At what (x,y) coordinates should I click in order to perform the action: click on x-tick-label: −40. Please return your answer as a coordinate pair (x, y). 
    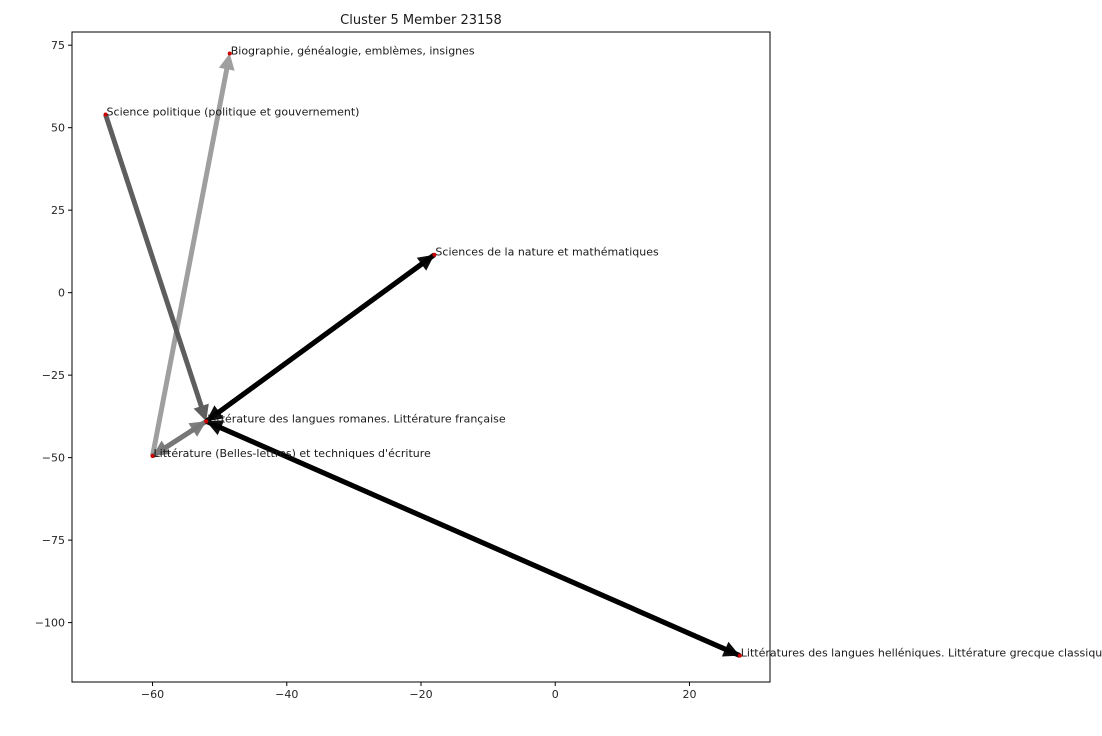
    Looking at the image, I should click on (286, 694).